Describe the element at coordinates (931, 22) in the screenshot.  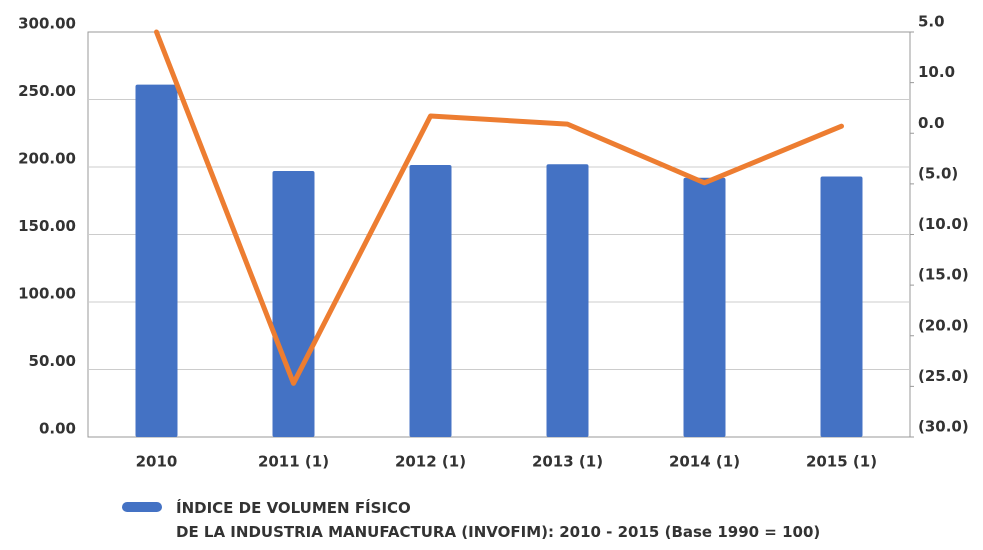
I see `y2-tick-label: 5.0` at that location.